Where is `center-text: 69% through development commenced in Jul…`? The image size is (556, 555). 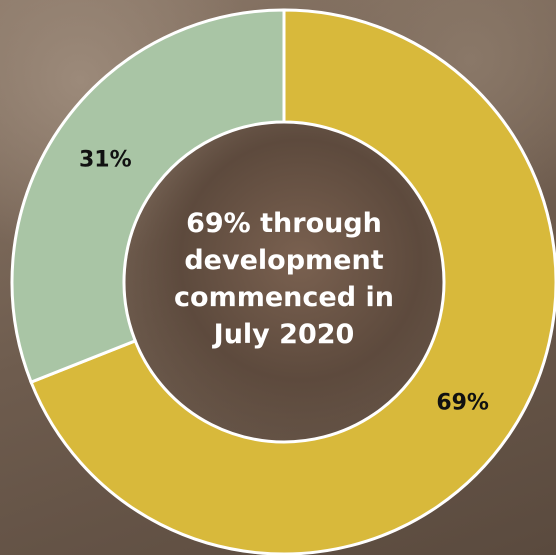
center-text: 69% through development commenced in Jul… is located at coordinates (284, 279).